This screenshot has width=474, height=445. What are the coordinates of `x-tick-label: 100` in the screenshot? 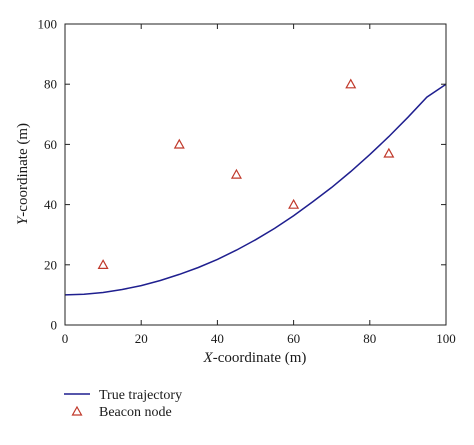 It's located at (446, 338).